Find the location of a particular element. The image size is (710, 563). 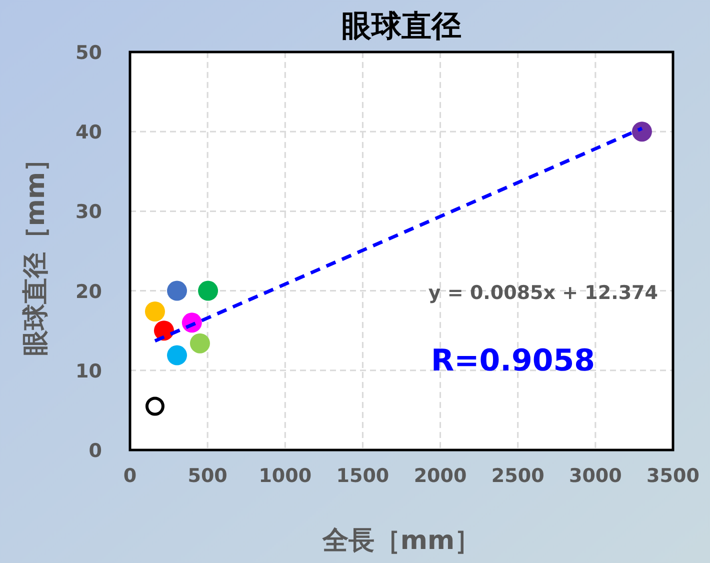

annotation: y = 0.0085x + 12.374 is located at coordinates (543, 293).